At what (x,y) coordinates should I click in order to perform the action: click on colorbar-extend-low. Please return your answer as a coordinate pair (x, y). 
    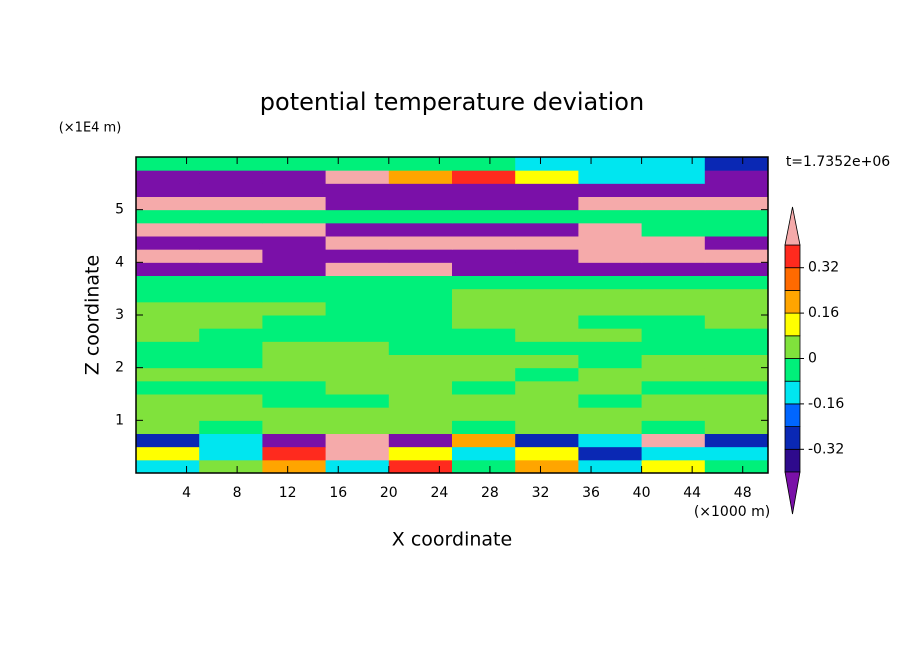
    Looking at the image, I should click on (792, 493).